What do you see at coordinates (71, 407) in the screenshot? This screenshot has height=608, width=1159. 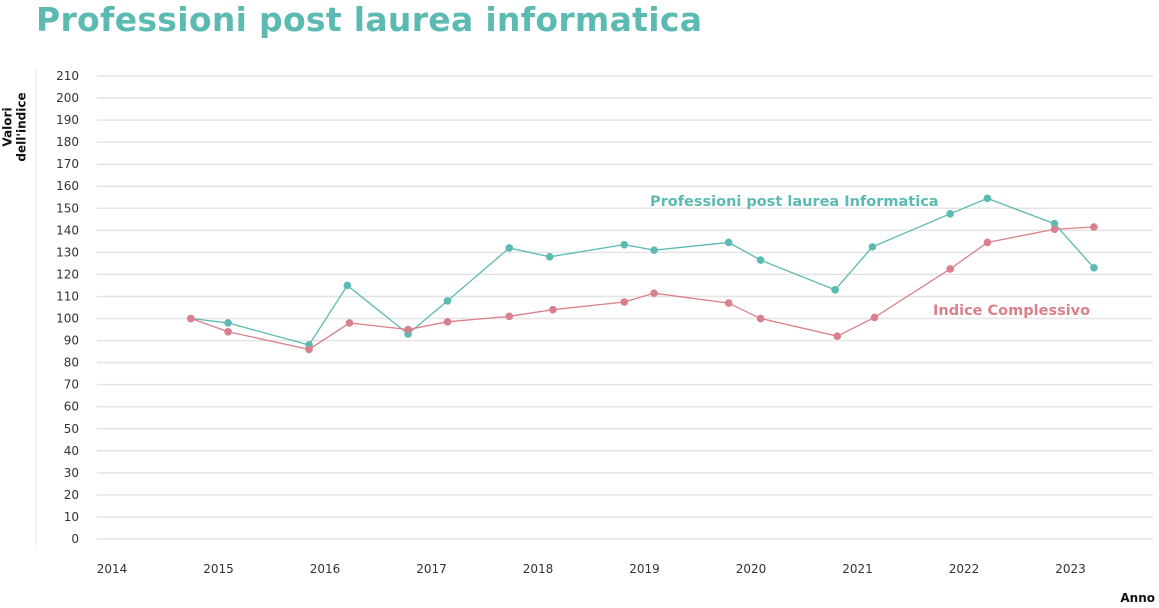 I see `y-tick-label: 60` at bounding box center [71, 407].